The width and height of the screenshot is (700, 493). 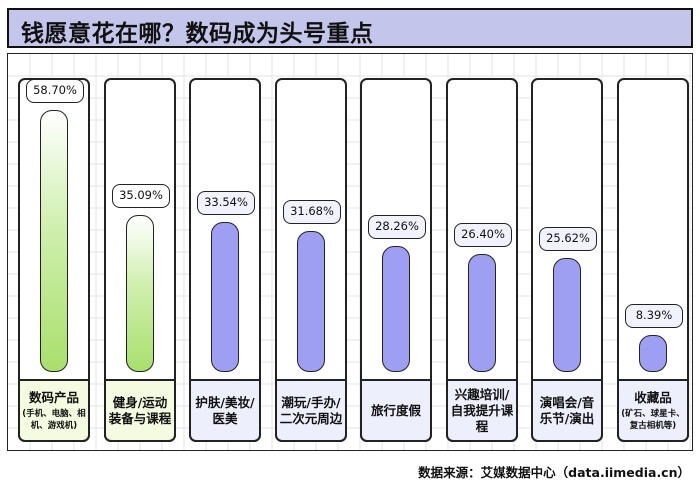 I want to click on title-bar: 钱愿意花在哪？数码成为头号重点, so click(x=350, y=28).